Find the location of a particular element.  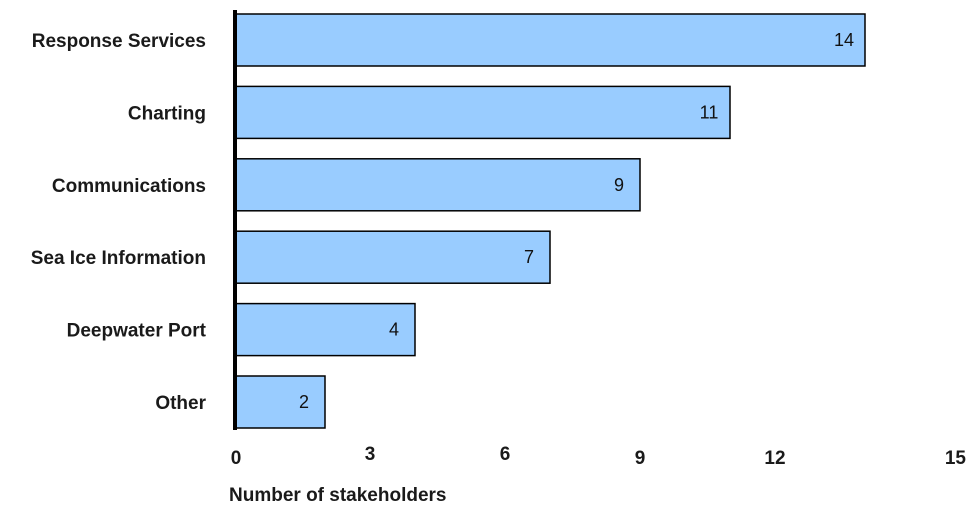

bar-charting is located at coordinates (482, 112).